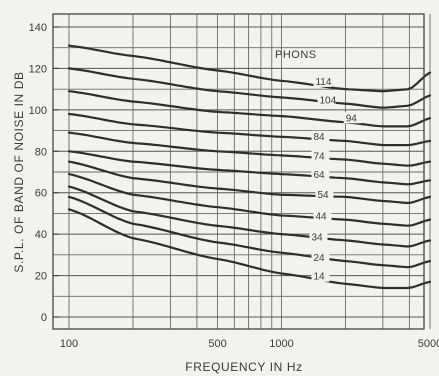  I want to click on x-tick-label: 500, so click(217, 344).